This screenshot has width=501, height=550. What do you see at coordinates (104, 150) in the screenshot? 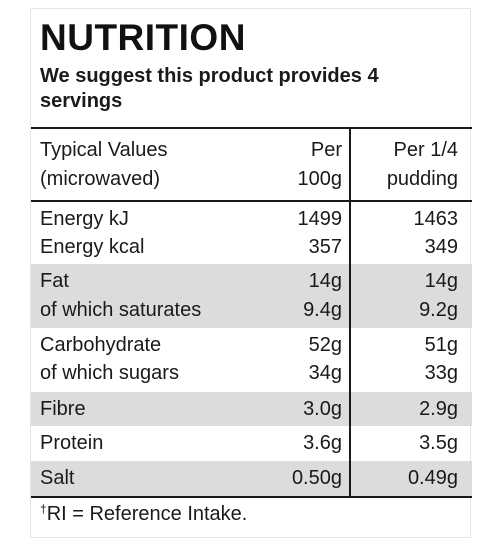
I see `header-typical-values: Typical Values` at bounding box center [104, 150].